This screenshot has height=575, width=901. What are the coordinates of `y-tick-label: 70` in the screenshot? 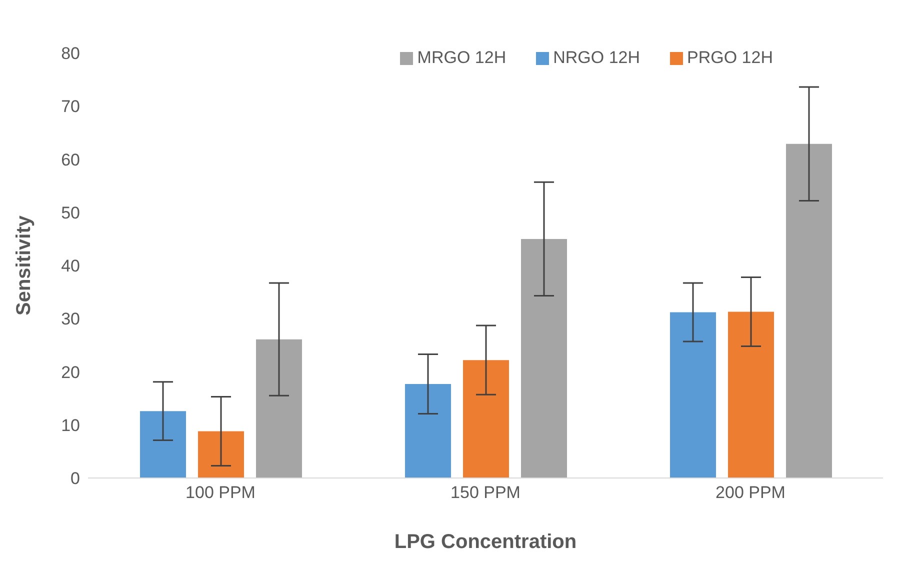 It's located at (70, 106).